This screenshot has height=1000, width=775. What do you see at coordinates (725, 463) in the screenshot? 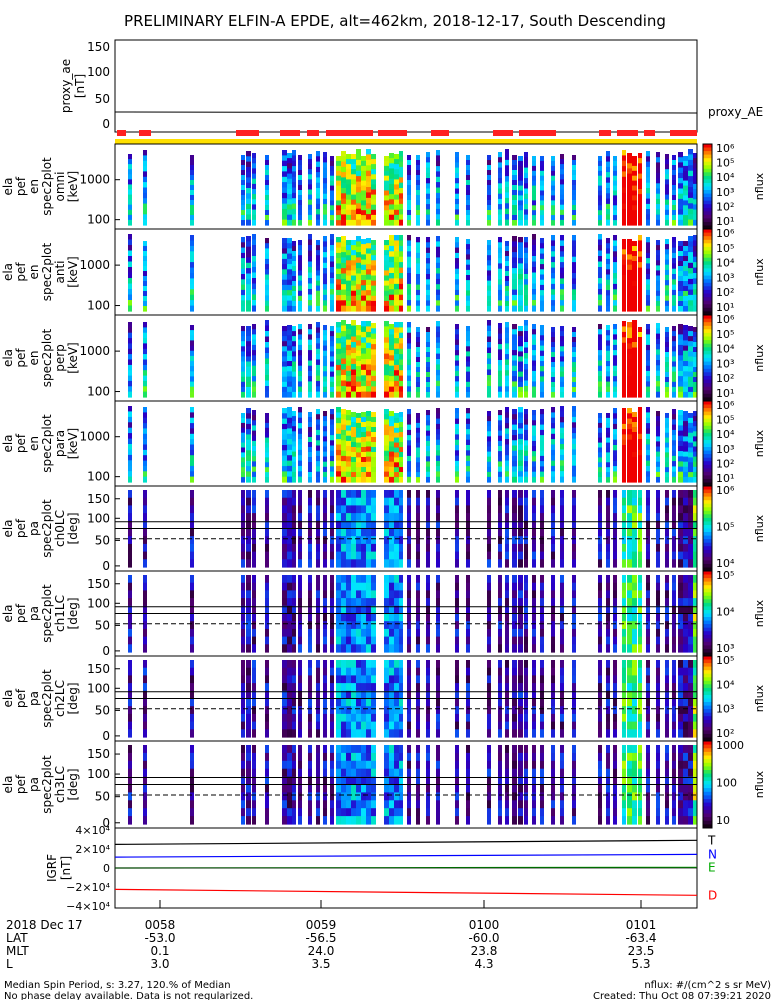
I see `colorbar-tick: 10²` at bounding box center [725, 463].